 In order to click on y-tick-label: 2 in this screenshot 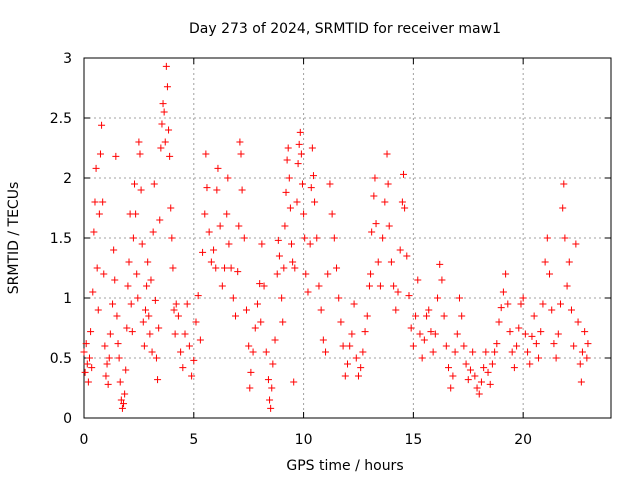, I will do `click(67, 179)`.